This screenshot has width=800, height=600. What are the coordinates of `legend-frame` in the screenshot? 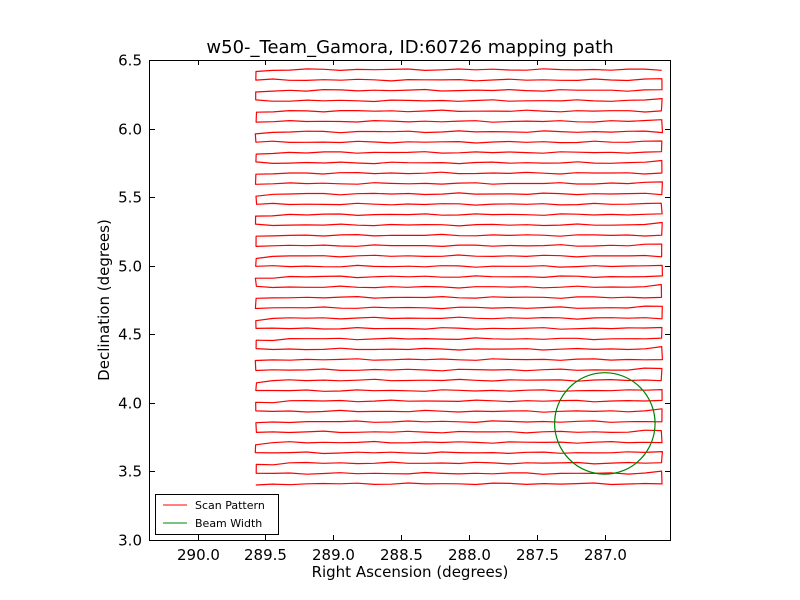 It's located at (217, 514).